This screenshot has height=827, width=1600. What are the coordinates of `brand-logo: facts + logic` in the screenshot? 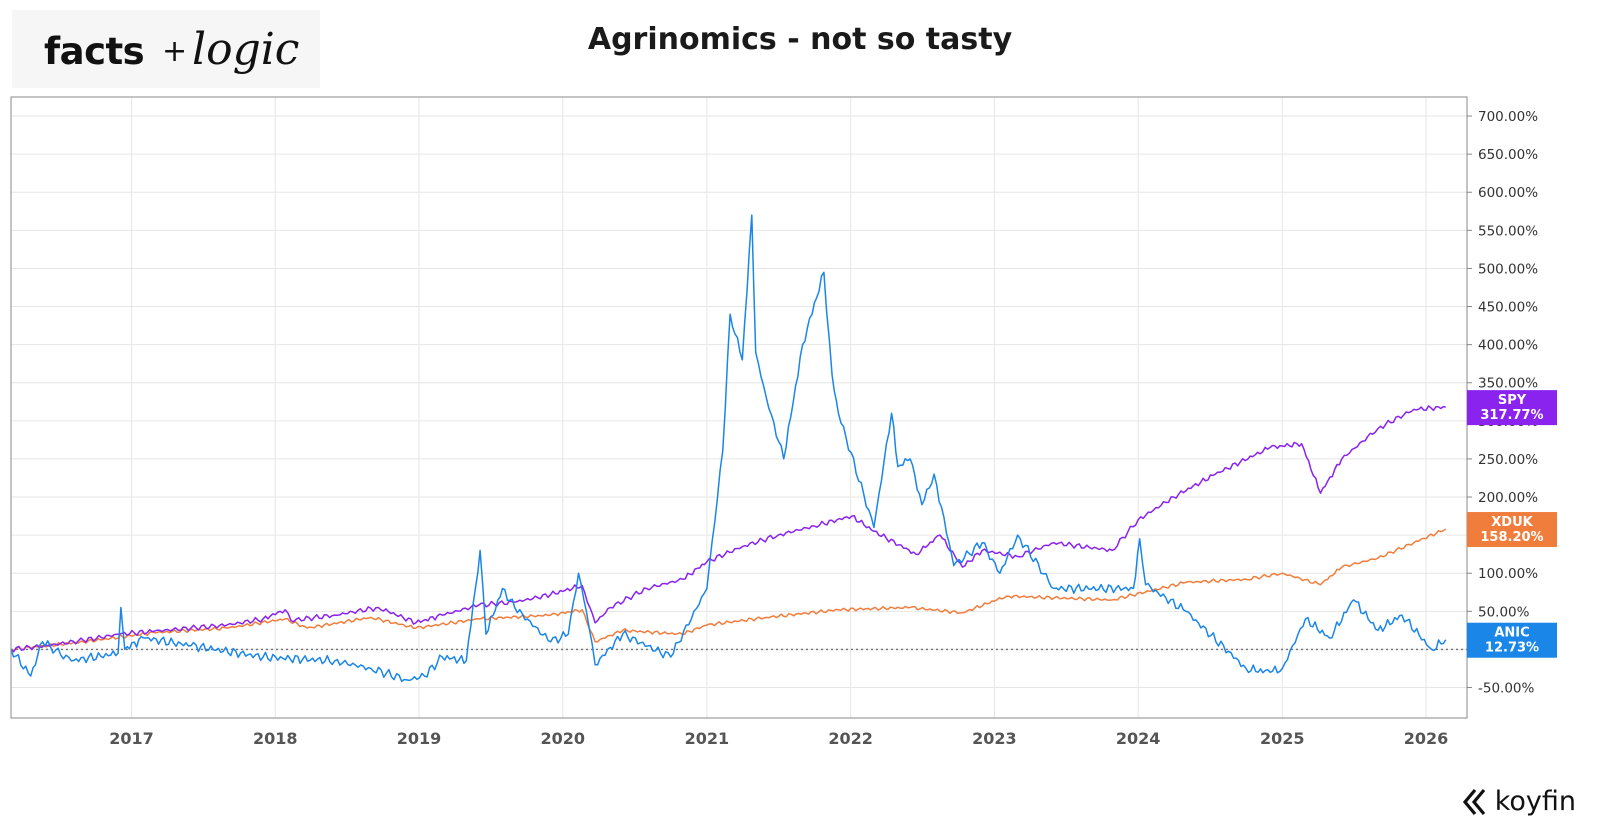 It's located at (166, 49).